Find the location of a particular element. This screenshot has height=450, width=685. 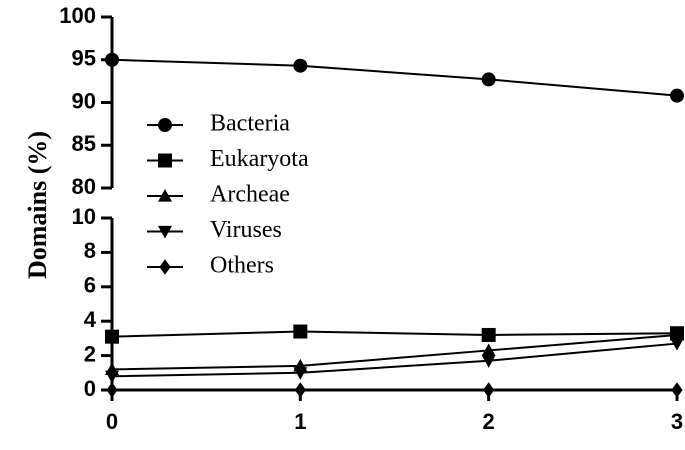

legend-label: Bacteria is located at coordinates (250, 124).